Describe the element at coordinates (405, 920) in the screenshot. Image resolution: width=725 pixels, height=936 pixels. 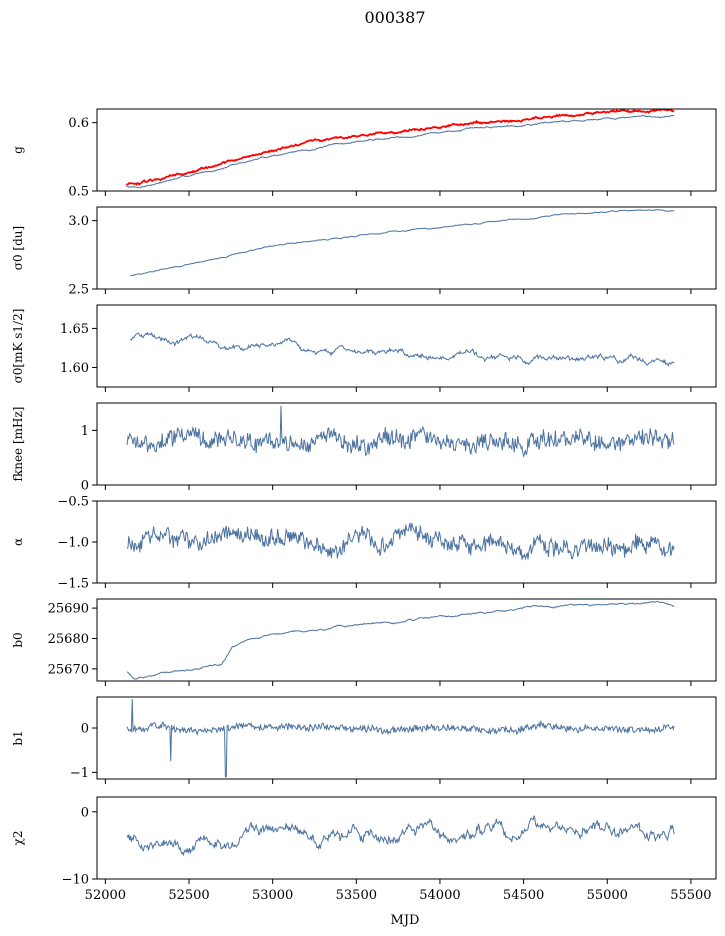
I see `x-axis-label: MJD` at that location.